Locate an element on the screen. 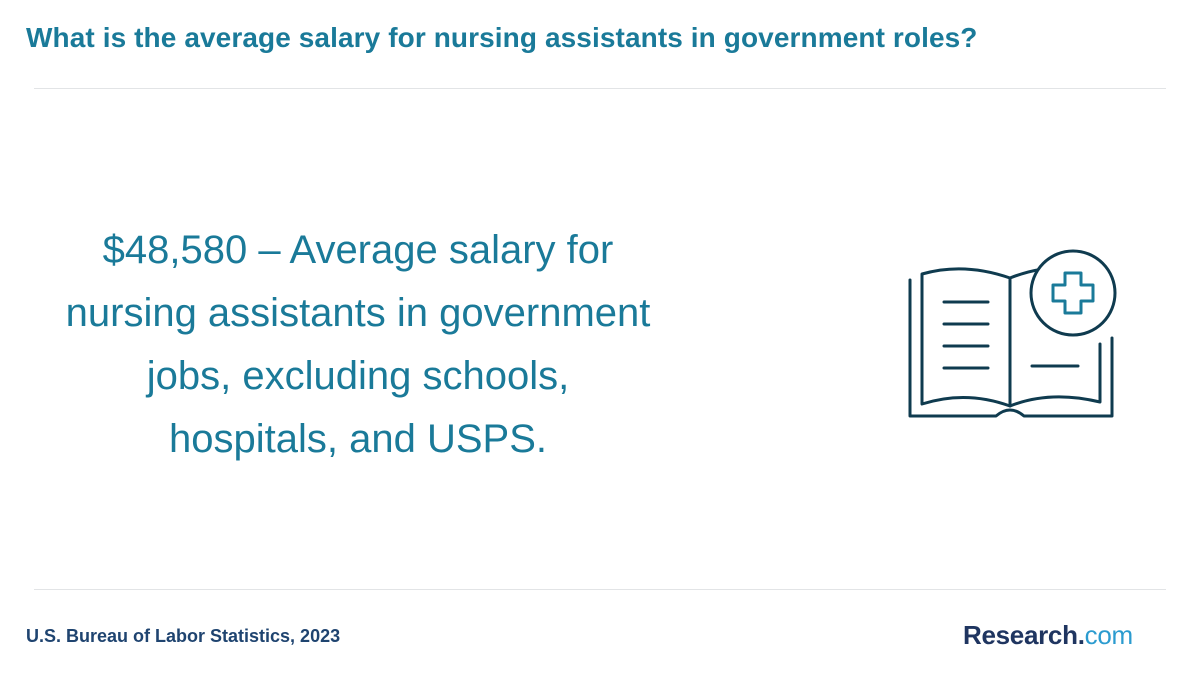 The image size is (1200, 680). logo-tld: com is located at coordinates (1109, 635).